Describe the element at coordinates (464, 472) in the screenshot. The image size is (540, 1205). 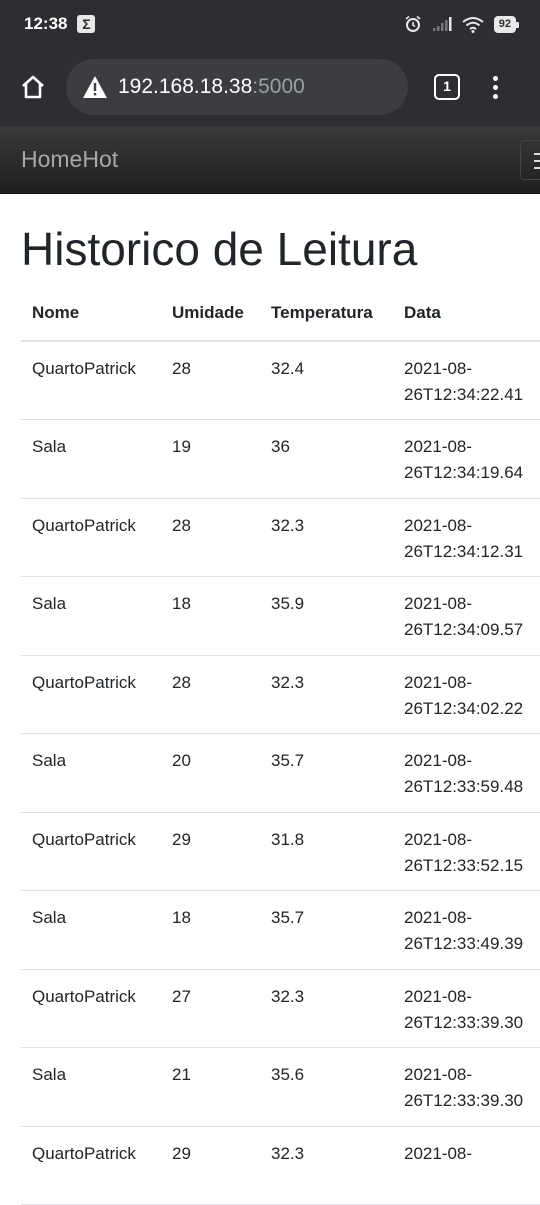
I see `cell-data-time: 26T12:34:19.64` at that location.